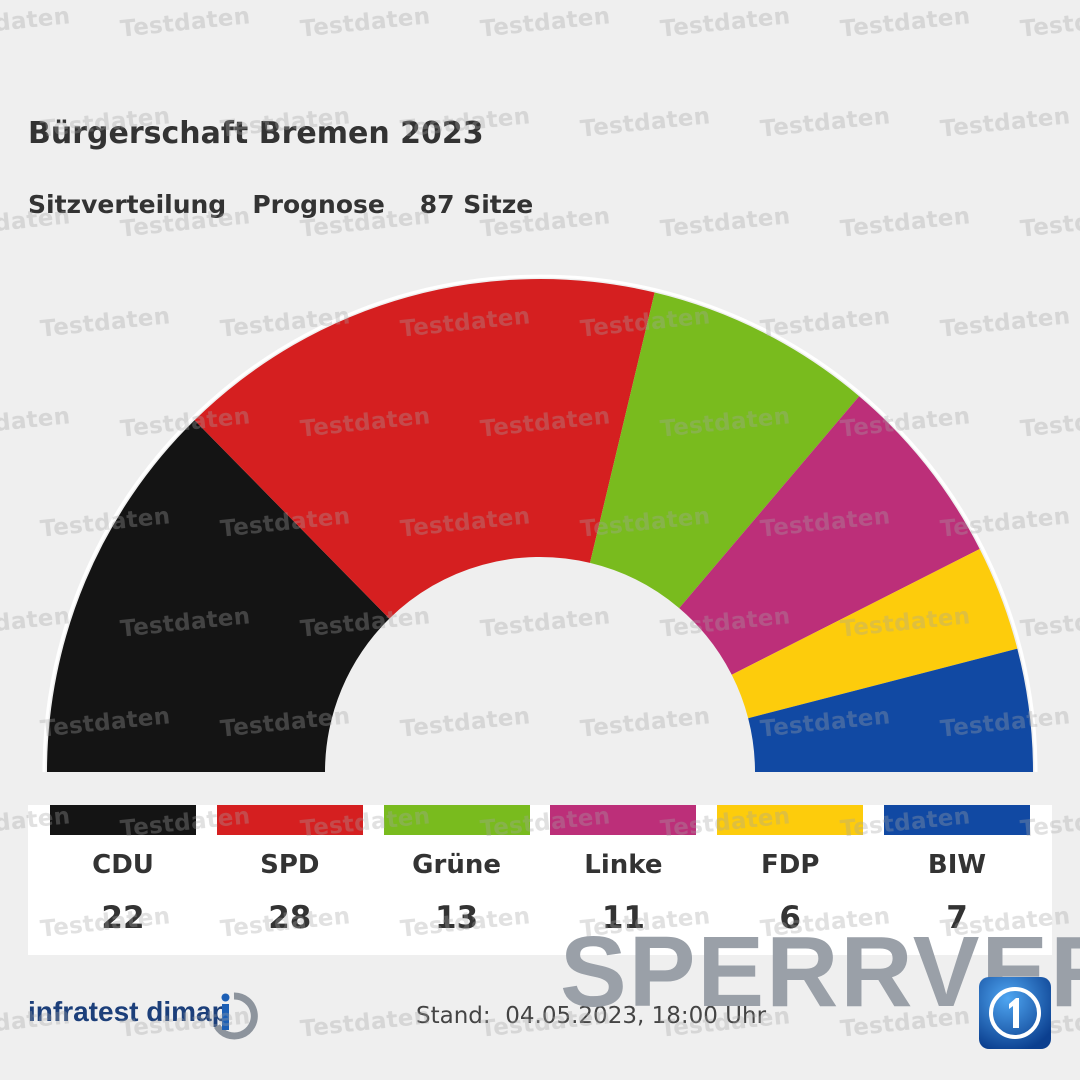  I want to click on seat-count: 11, so click(623, 918).